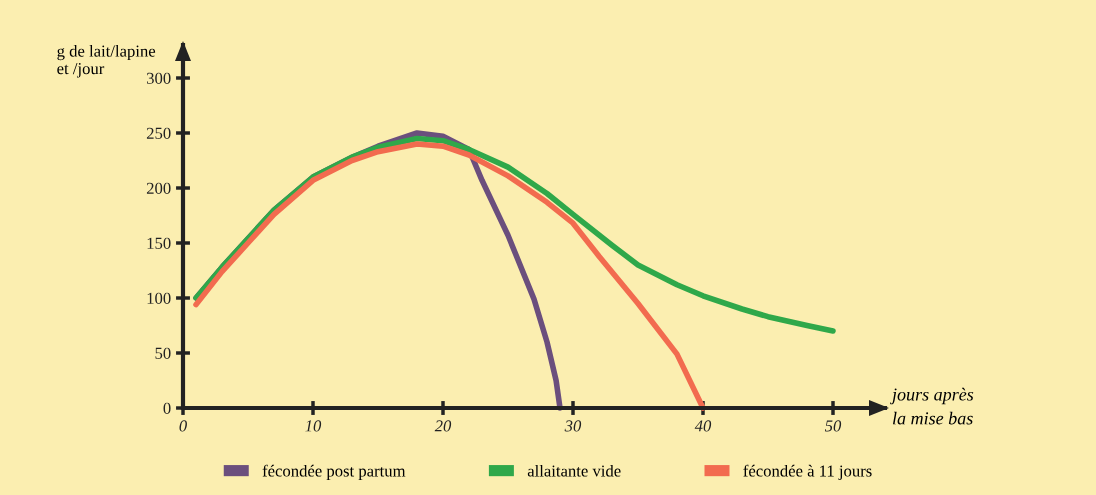  What do you see at coordinates (159, 243) in the screenshot?
I see `y-tick-label: 150` at bounding box center [159, 243].